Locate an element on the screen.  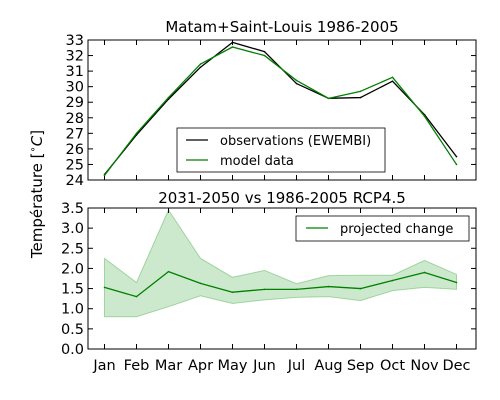
x-tick-label: Dec is located at coordinates (456, 366).